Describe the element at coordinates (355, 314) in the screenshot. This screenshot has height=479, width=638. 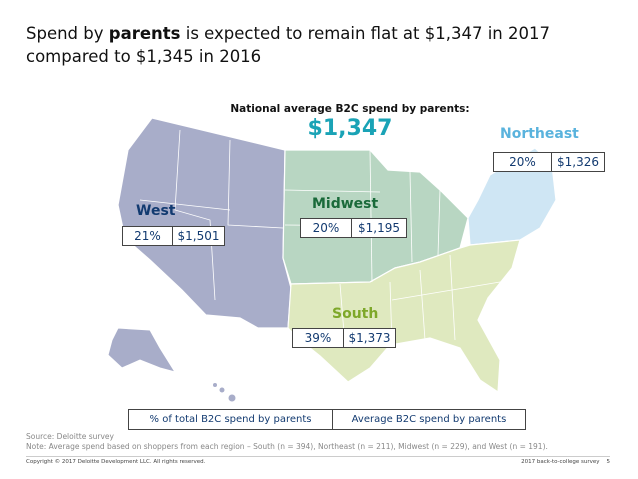
I see `south-region-label: South` at that location.